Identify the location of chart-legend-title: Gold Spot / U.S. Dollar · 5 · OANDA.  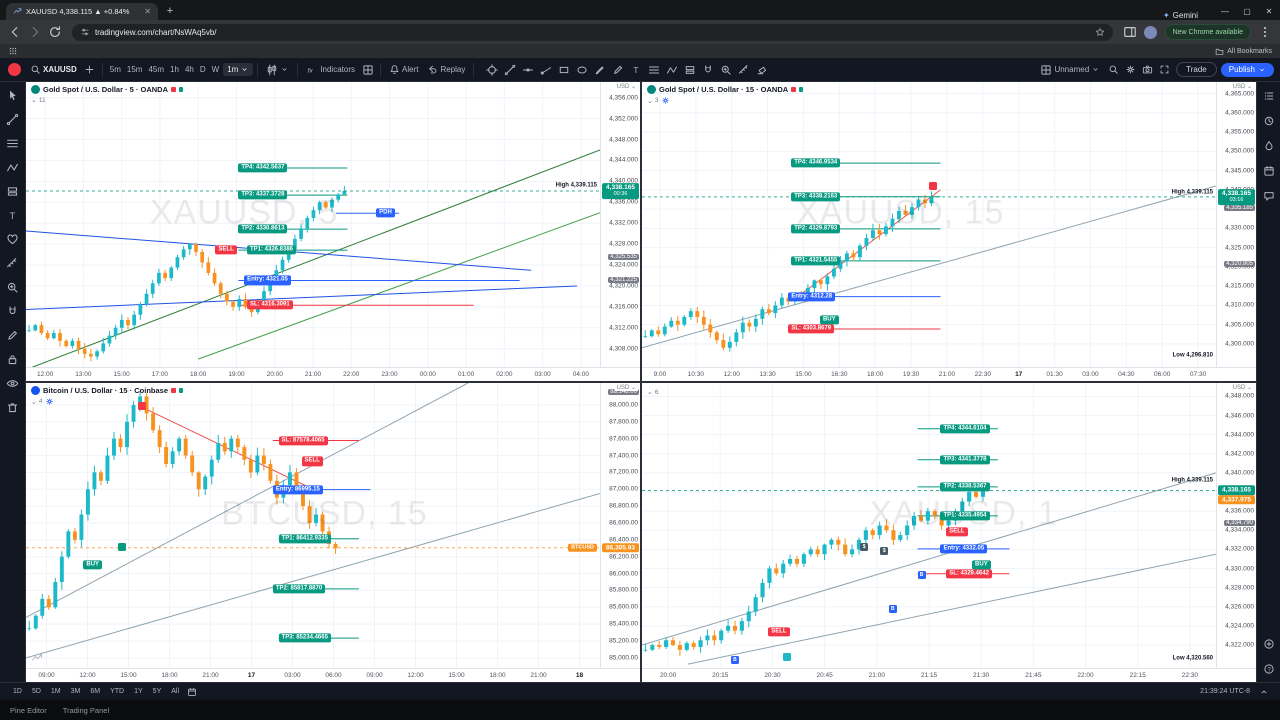
(106, 89).